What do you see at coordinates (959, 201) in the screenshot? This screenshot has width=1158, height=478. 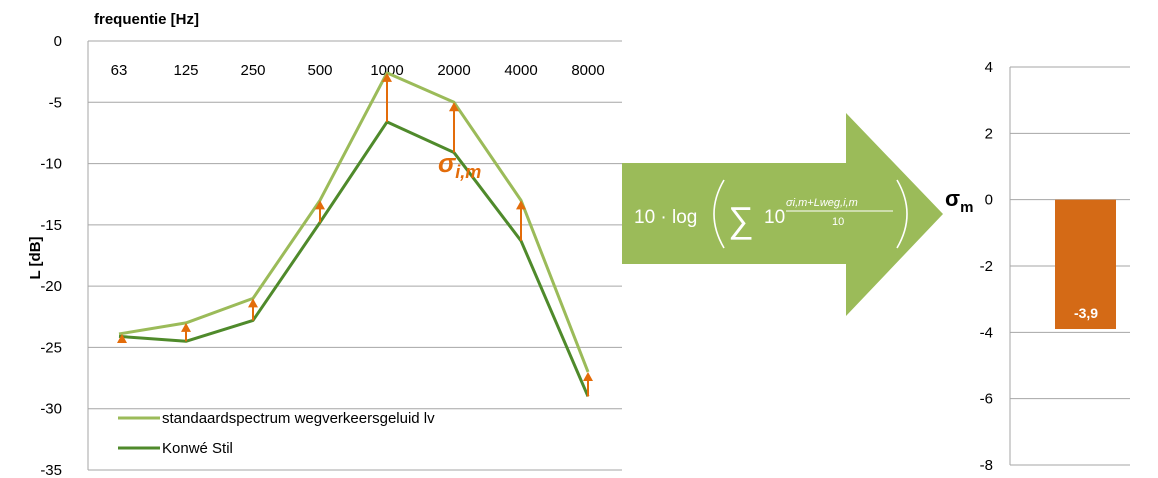 I see `y-axis-title: σm` at bounding box center [959, 201].